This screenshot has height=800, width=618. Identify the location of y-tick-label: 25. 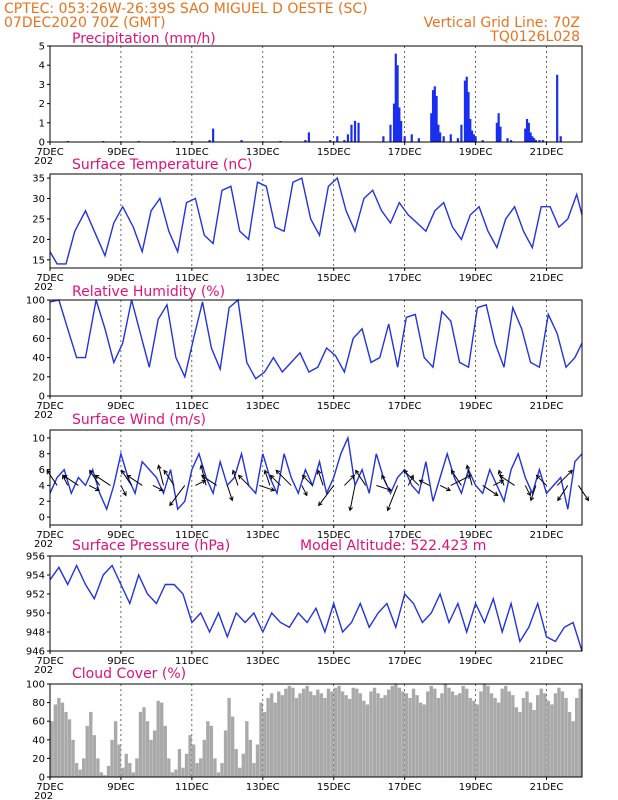
(38, 219).